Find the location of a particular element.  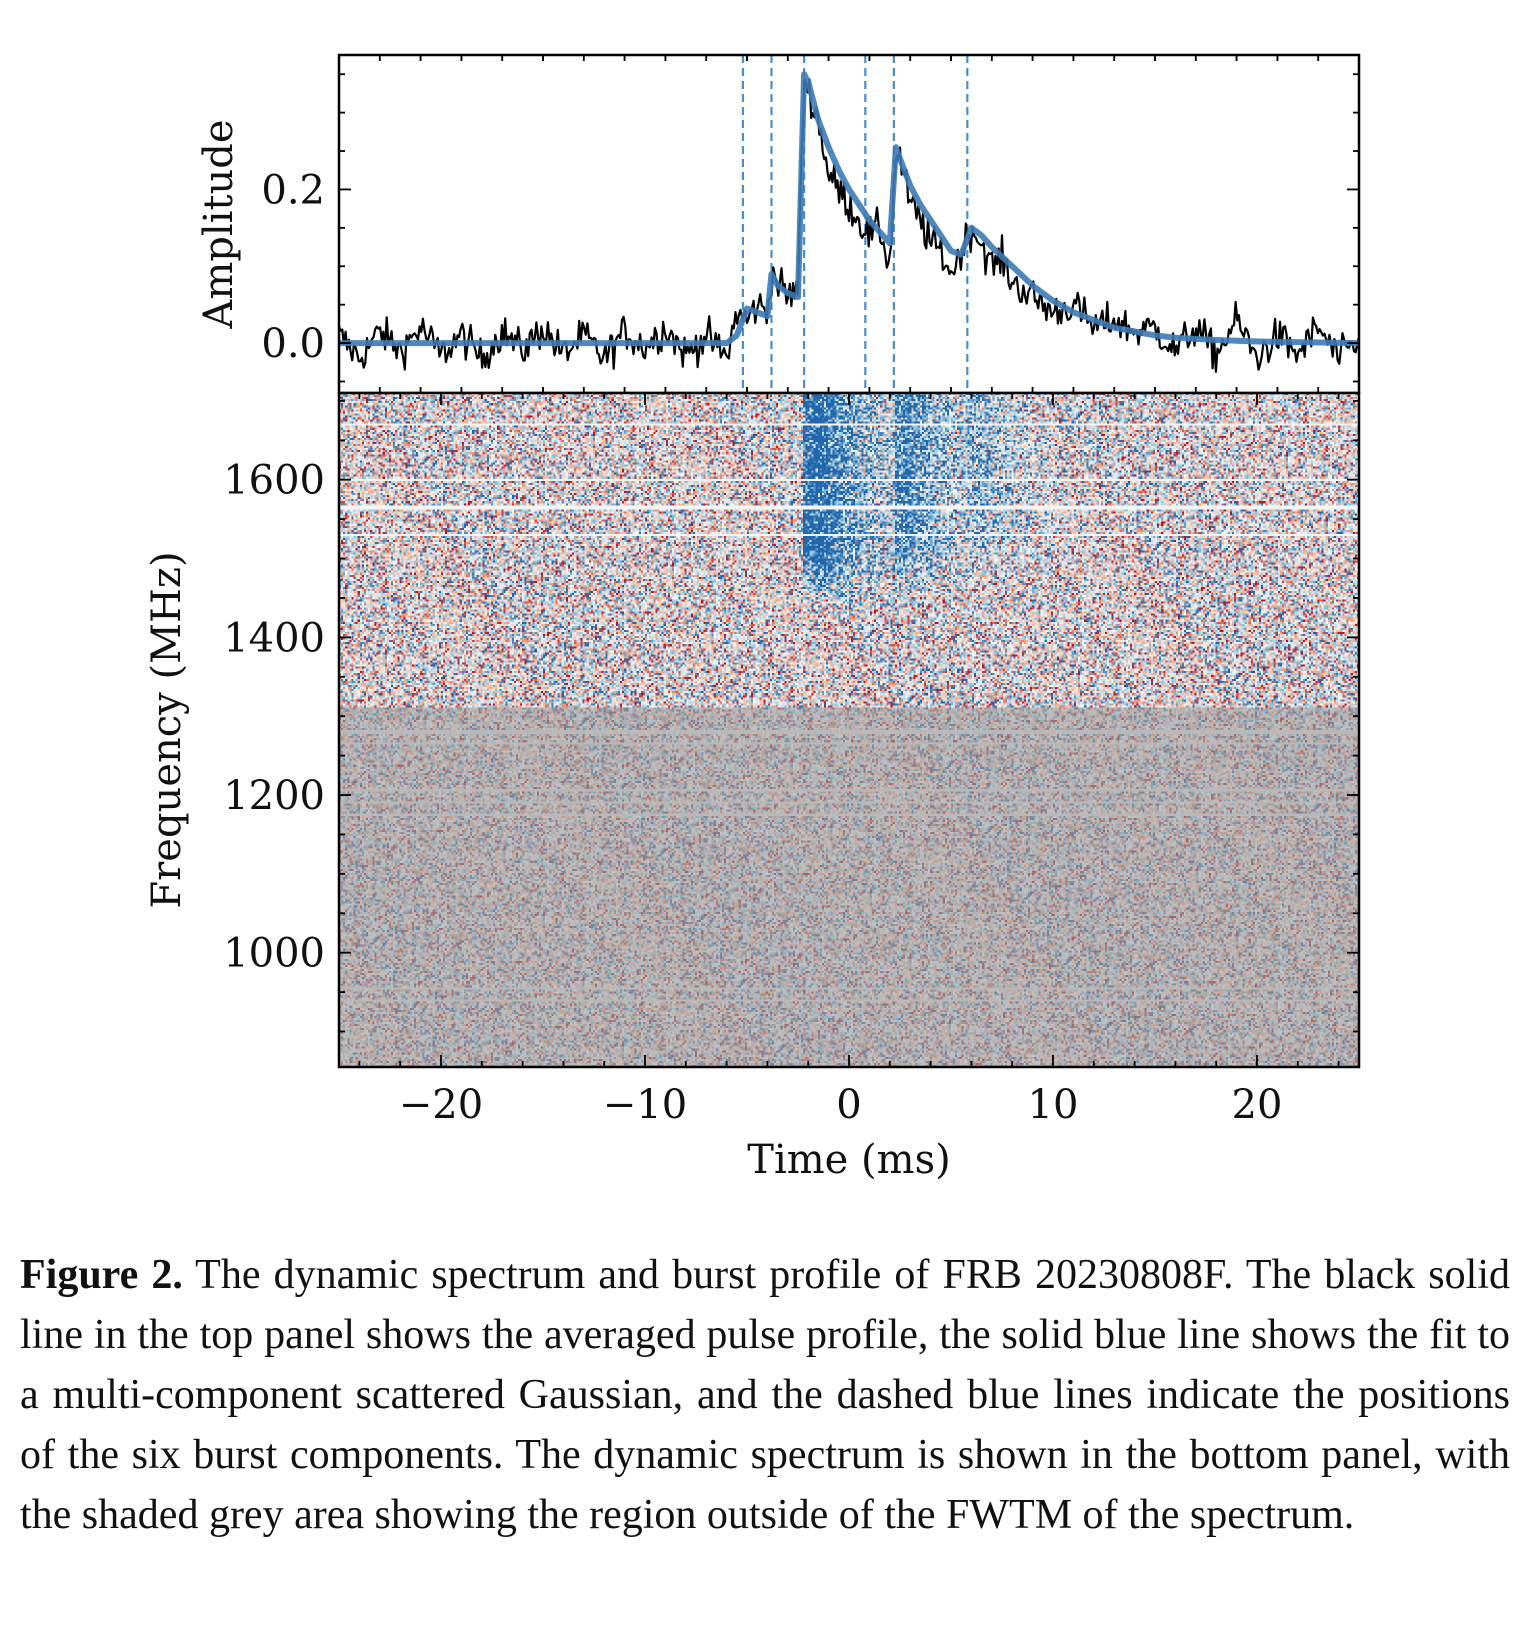

y-tick-label: 1400 is located at coordinates (274, 638).